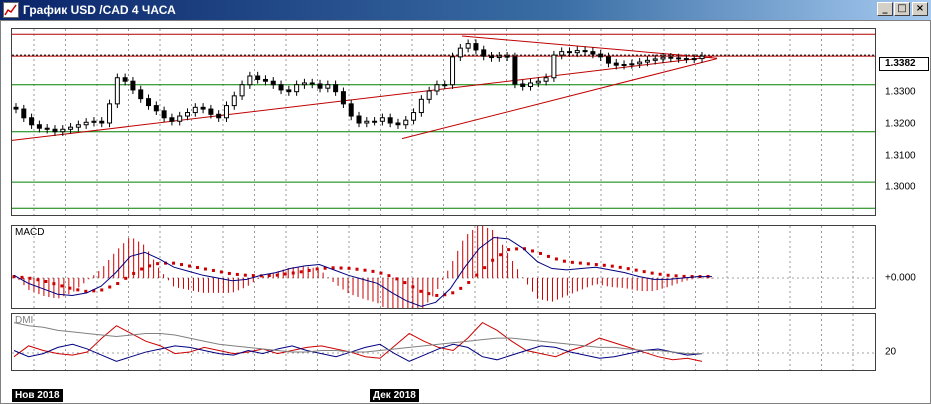 The height and width of the screenshot is (404, 931). What do you see at coordinates (589, 47) in the screenshot?
I see `trend-line` at bounding box center [589, 47].